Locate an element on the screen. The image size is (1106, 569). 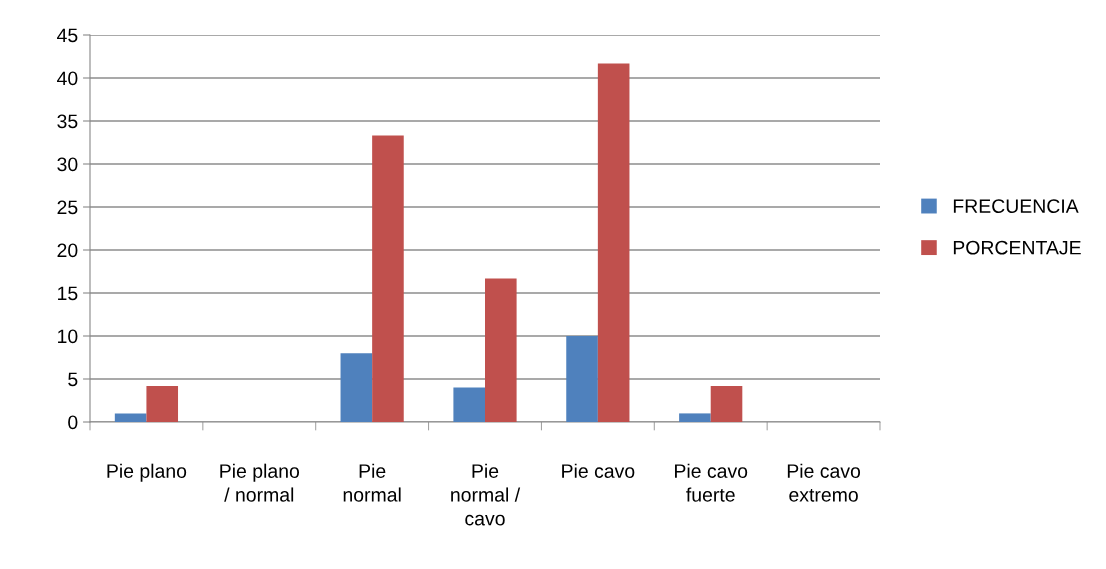
y-tick-label: 10 is located at coordinates (68, 336).